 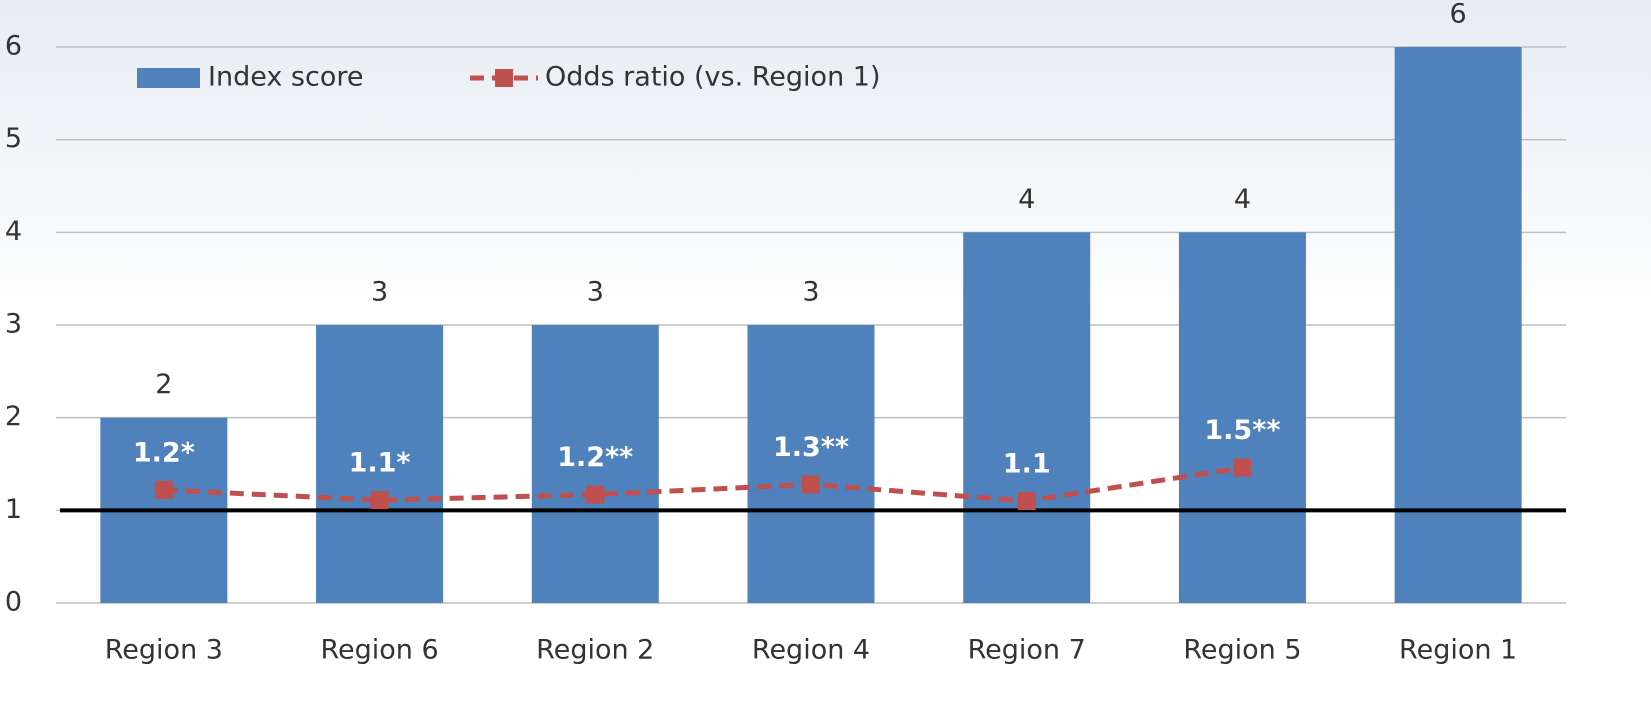 I want to click on y-tick-label: 6, so click(x=13, y=46).